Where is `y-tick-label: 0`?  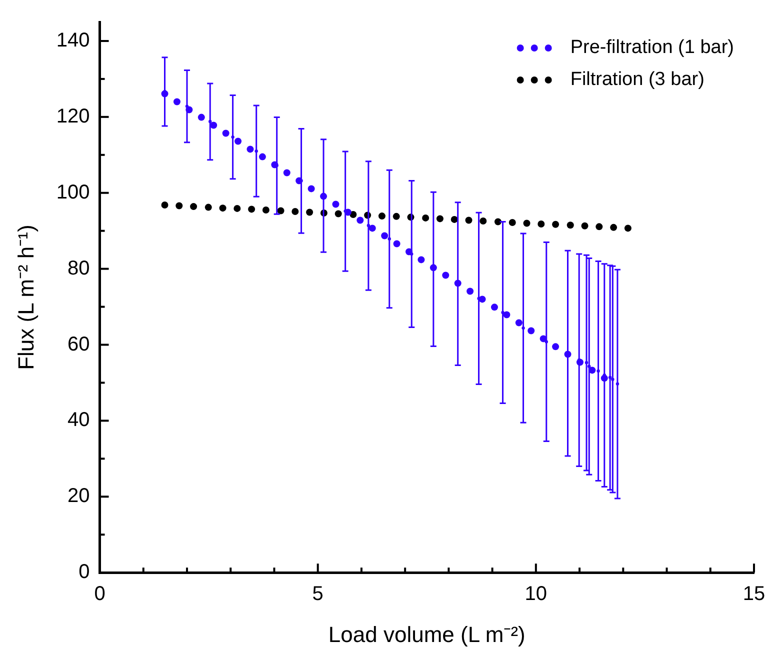
y-tick-label: 0 is located at coordinates (84, 572).